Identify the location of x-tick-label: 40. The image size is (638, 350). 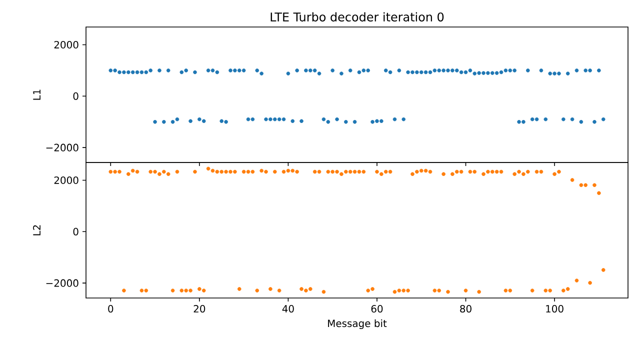
(288, 309).